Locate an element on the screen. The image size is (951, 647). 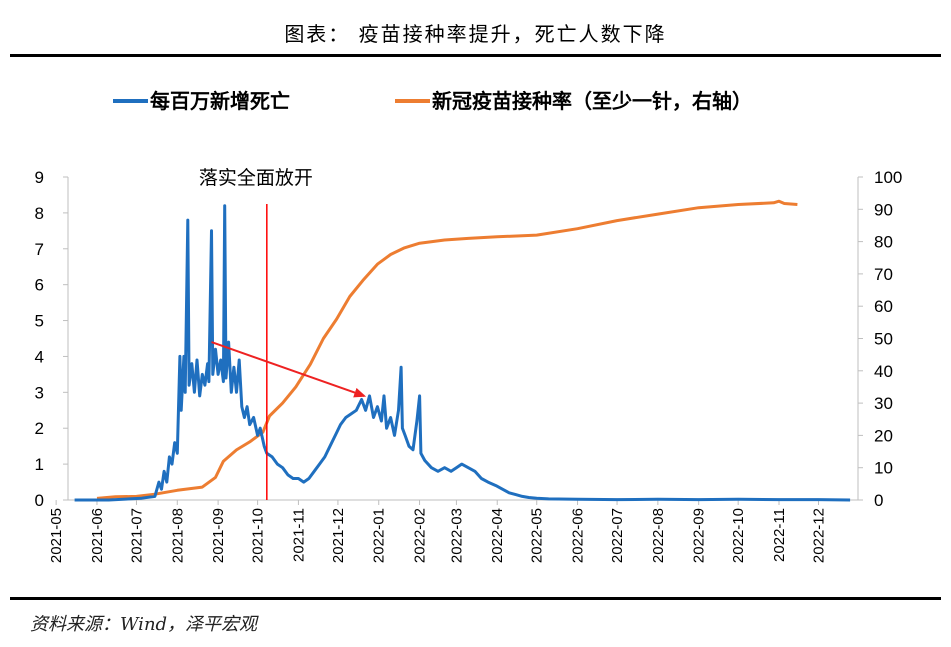
y-right-tick-label: 50 is located at coordinates (883, 339).